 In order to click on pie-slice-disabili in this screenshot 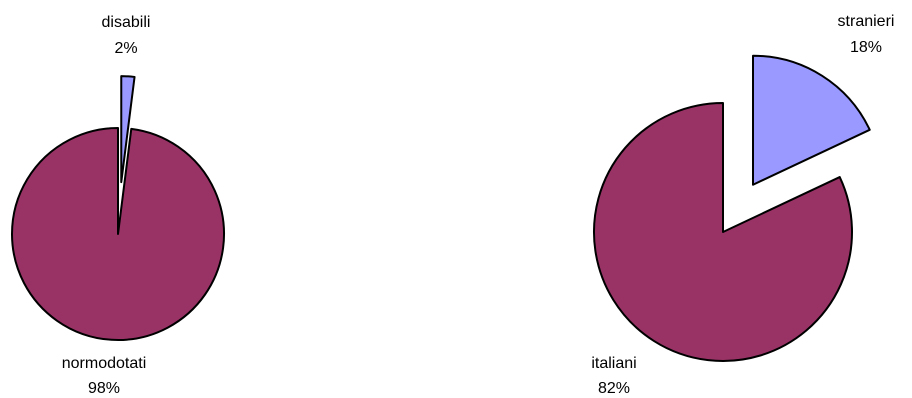, I will do `click(128, 129)`.